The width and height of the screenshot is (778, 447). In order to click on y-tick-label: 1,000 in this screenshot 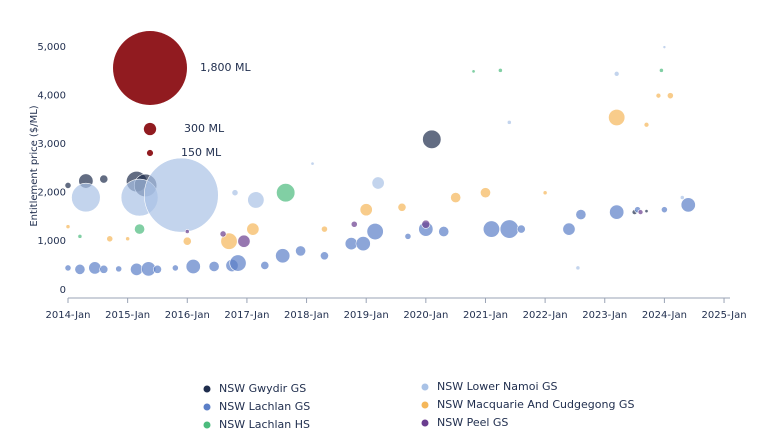, I will do `click(51, 241)`.